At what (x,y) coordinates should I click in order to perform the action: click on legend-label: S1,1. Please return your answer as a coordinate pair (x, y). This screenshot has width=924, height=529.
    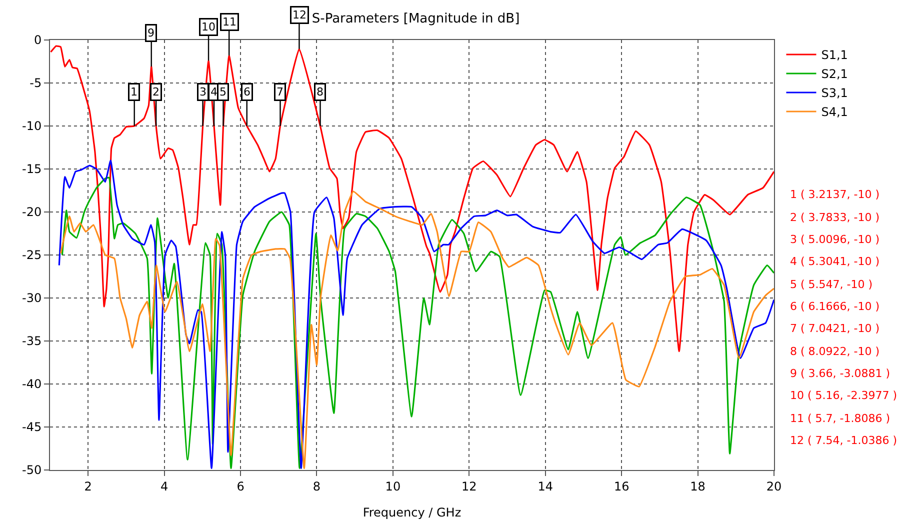
    Looking at the image, I should click on (834, 55).